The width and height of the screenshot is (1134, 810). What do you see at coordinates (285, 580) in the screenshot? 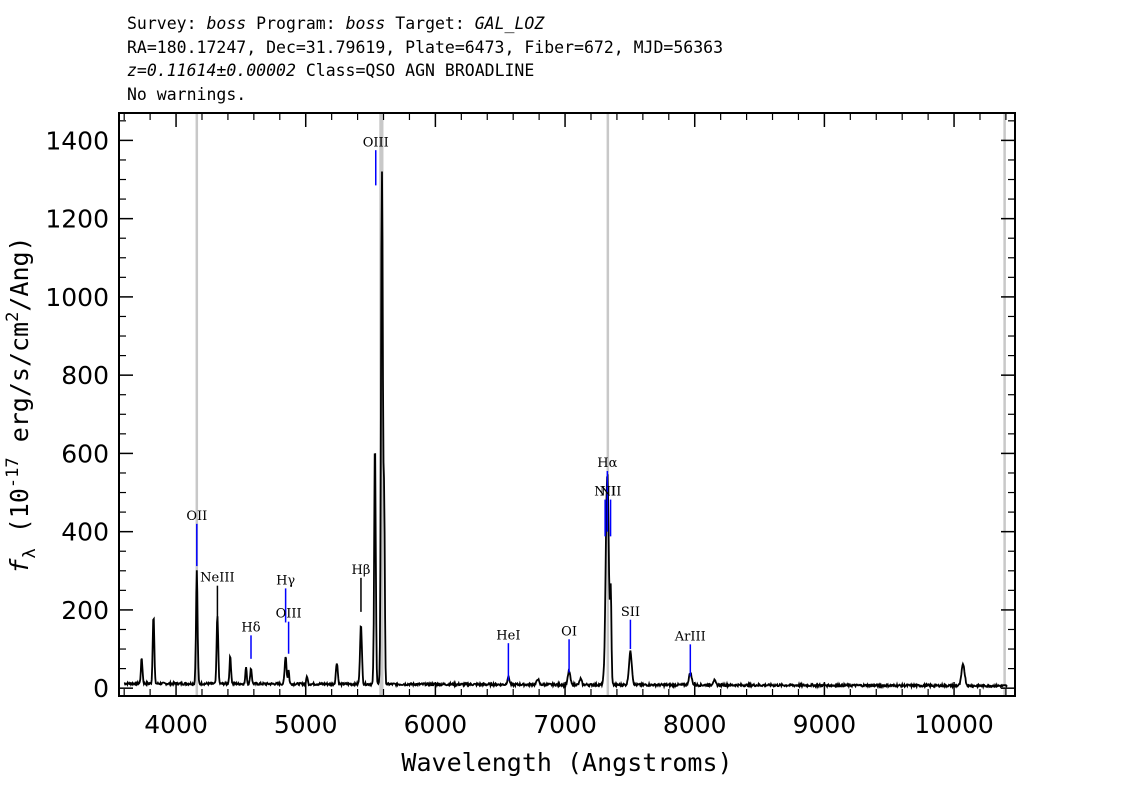
I see `line-marker-label: Hγ` at bounding box center [285, 580].